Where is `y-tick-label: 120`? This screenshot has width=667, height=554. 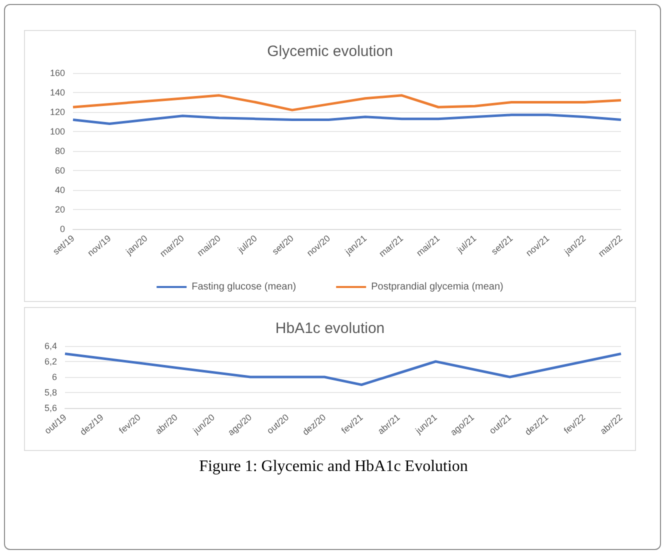 y-tick-label: 120 is located at coordinates (57, 112).